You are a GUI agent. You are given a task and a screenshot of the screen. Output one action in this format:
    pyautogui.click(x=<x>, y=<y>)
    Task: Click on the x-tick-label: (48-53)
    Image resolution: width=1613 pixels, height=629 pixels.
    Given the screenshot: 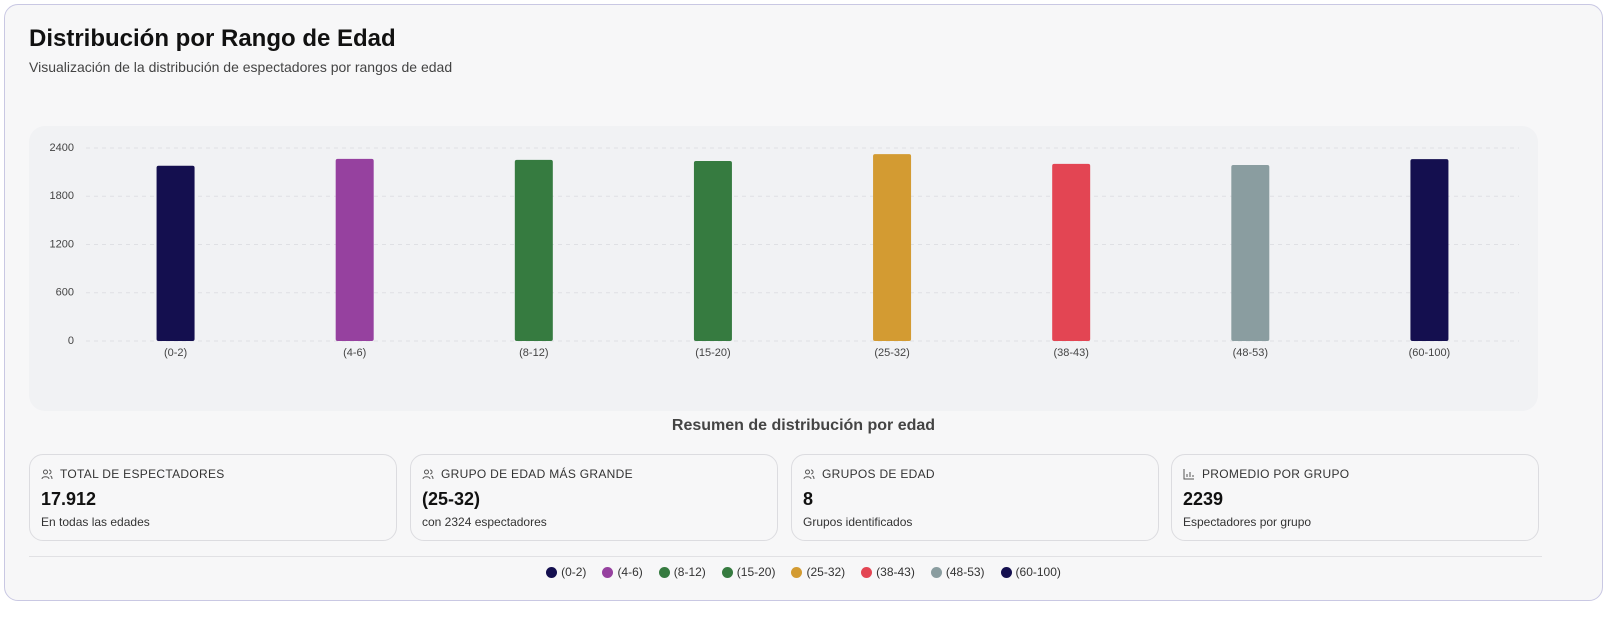 What is the action you would take?
    pyautogui.click(x=1250, y=353)
    